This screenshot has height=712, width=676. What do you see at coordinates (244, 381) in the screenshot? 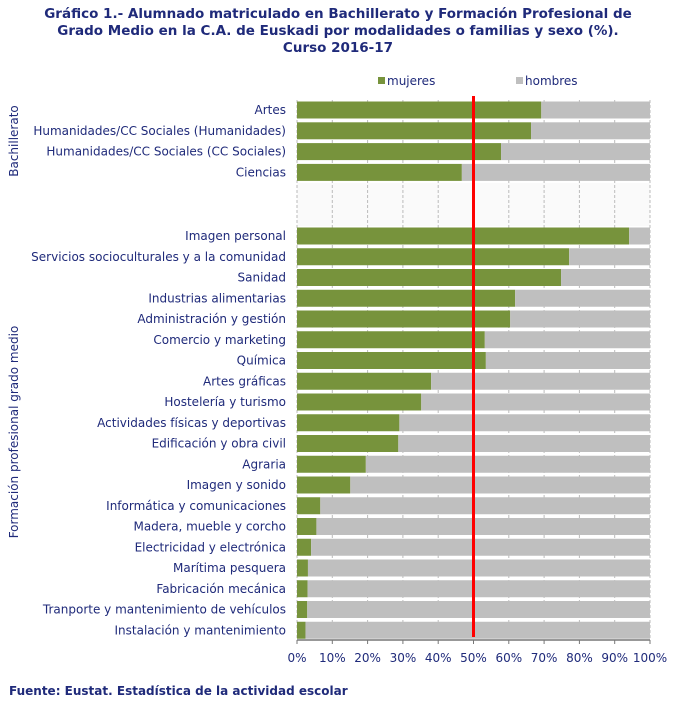
I see `category-label: Artes gráficas` at bounding box center [244, 381].